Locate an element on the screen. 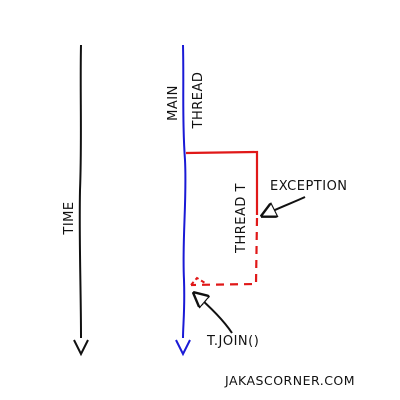 This screenshot has height=400, width=400. time-label: TIME is located at coordinates (69, 218).